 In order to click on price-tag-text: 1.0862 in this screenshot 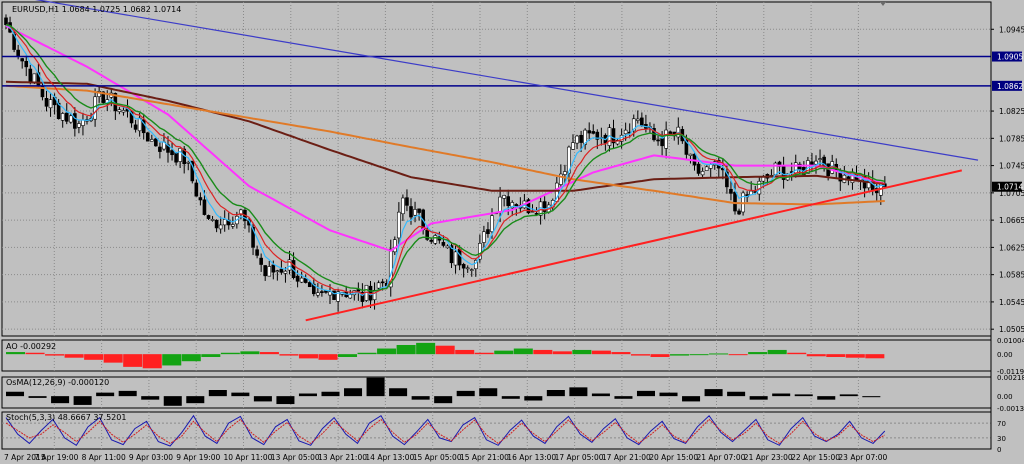, I will do `click(1010, 86)`.